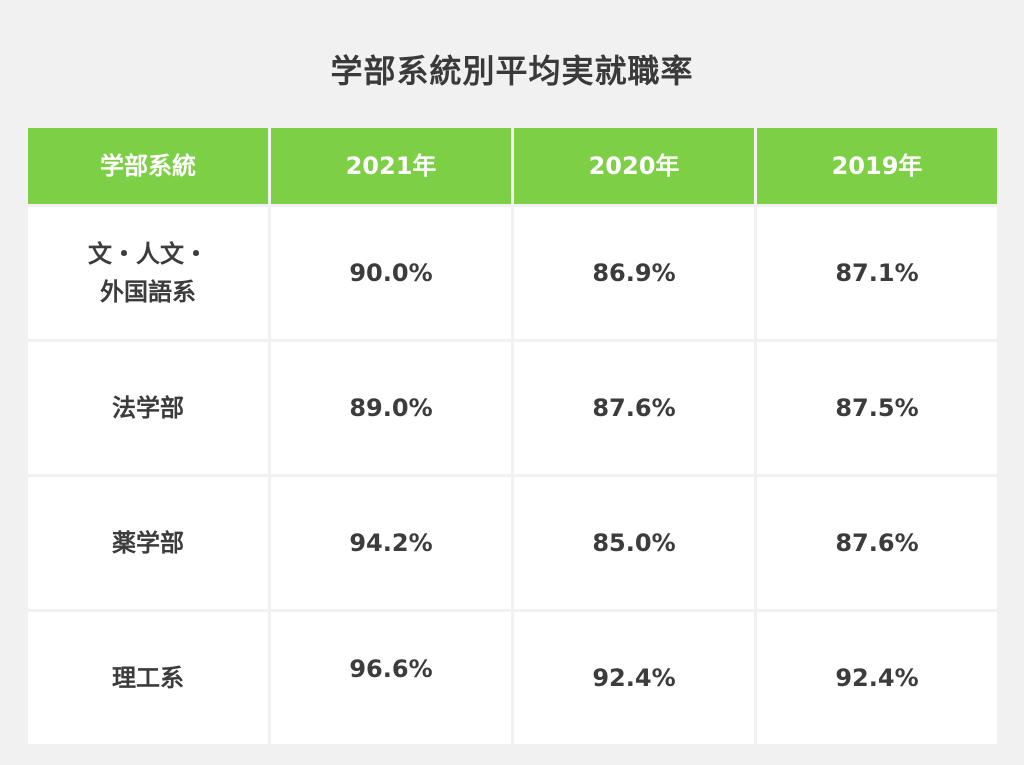  What do you see at coordinates (512, 71) in the screenshot?
I see `chart-title: 学部系統別平均実就職率` at bounding box center [512, 71].